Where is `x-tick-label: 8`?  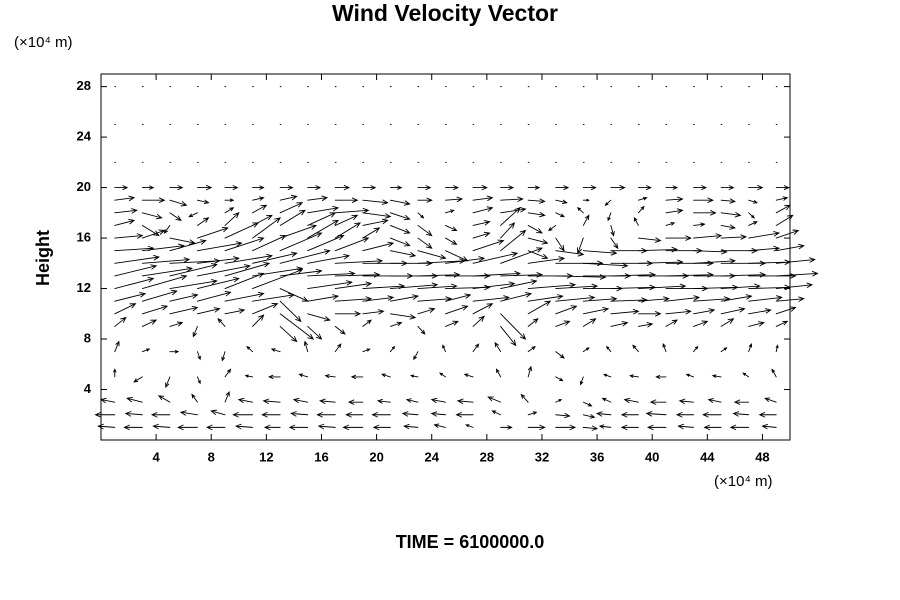 x-tick-label: 8 is located at coordinates (211, 456).